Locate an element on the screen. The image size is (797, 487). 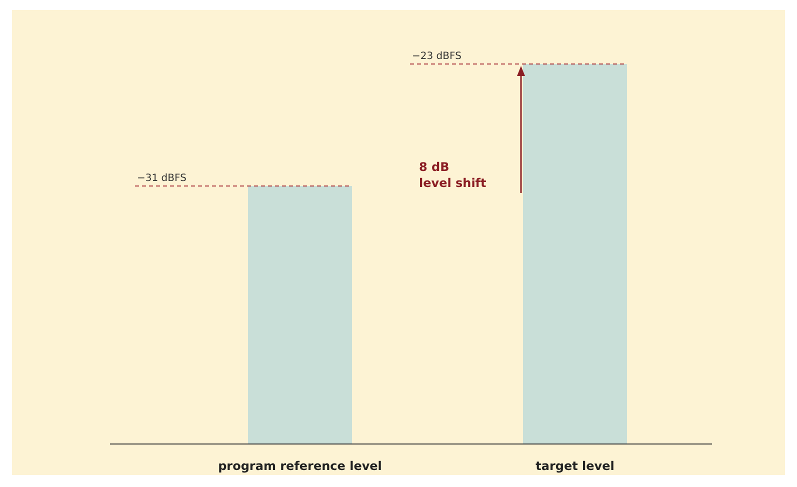
ref-line-label: −31 dBFS is located at coordinates (161, 178).